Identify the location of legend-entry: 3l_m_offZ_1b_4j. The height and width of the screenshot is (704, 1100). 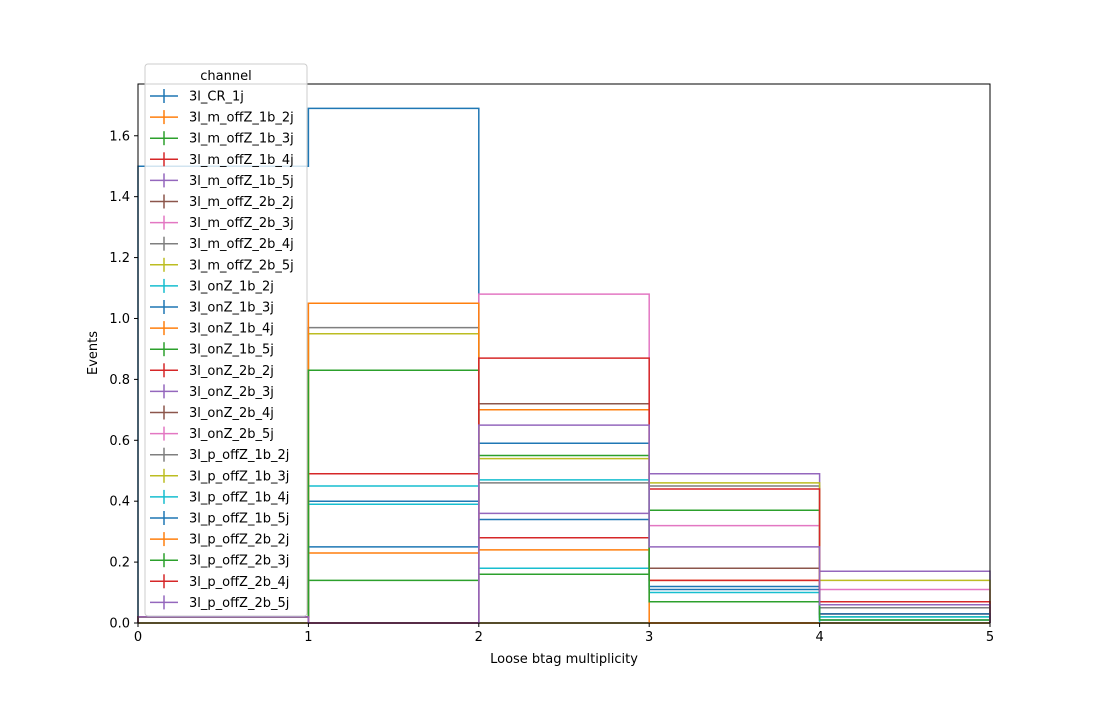
(222, 160).